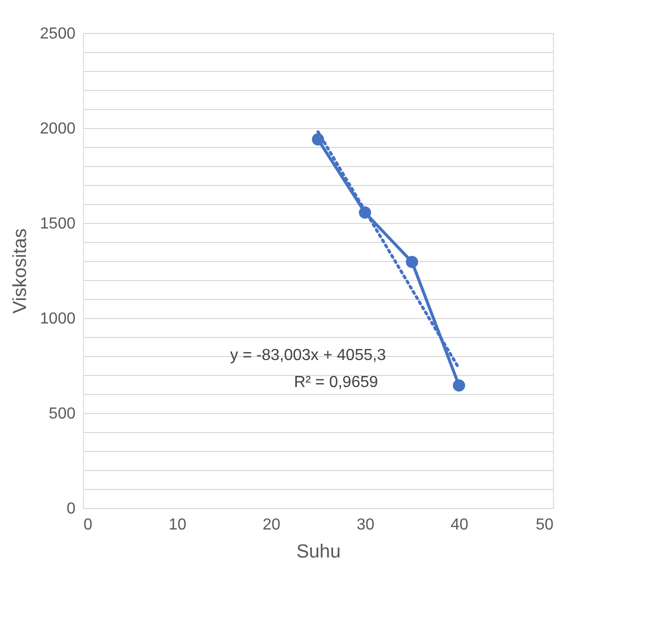 This screenshot has height=626, width=655. I want to click on y-tick-label: 2000, so click(58, 129).